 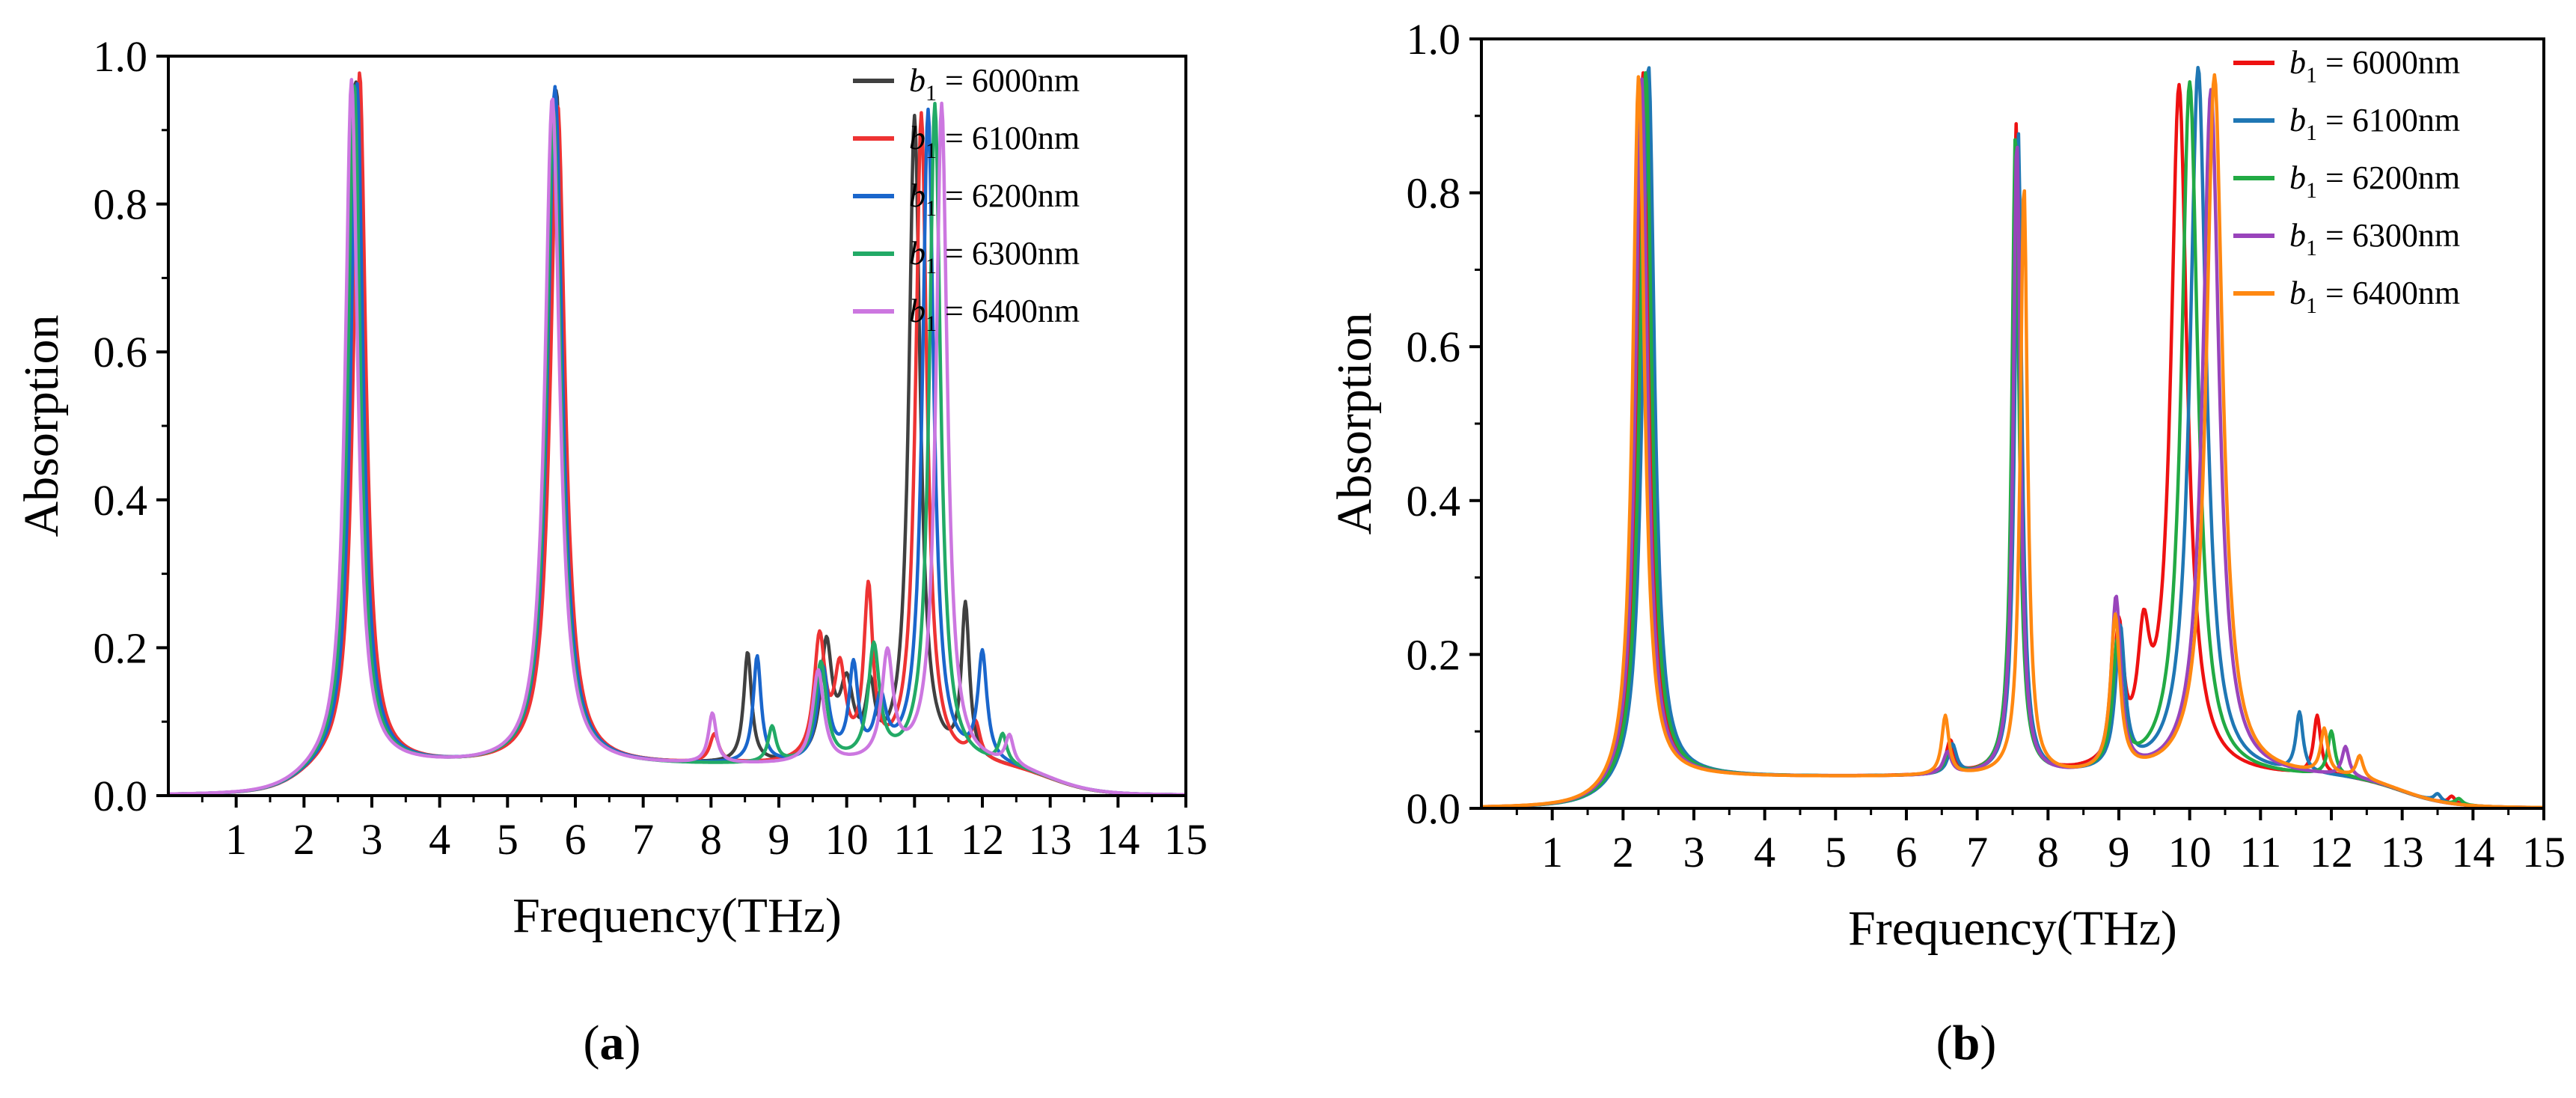 I want to click on panel-label: (a), so click(x=612, y=1043).